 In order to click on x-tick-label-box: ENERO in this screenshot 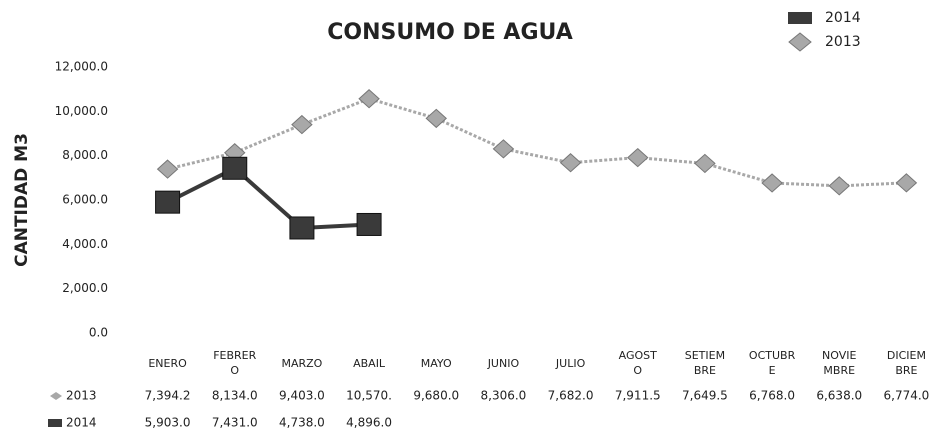, I will do `click(167, 363)`.